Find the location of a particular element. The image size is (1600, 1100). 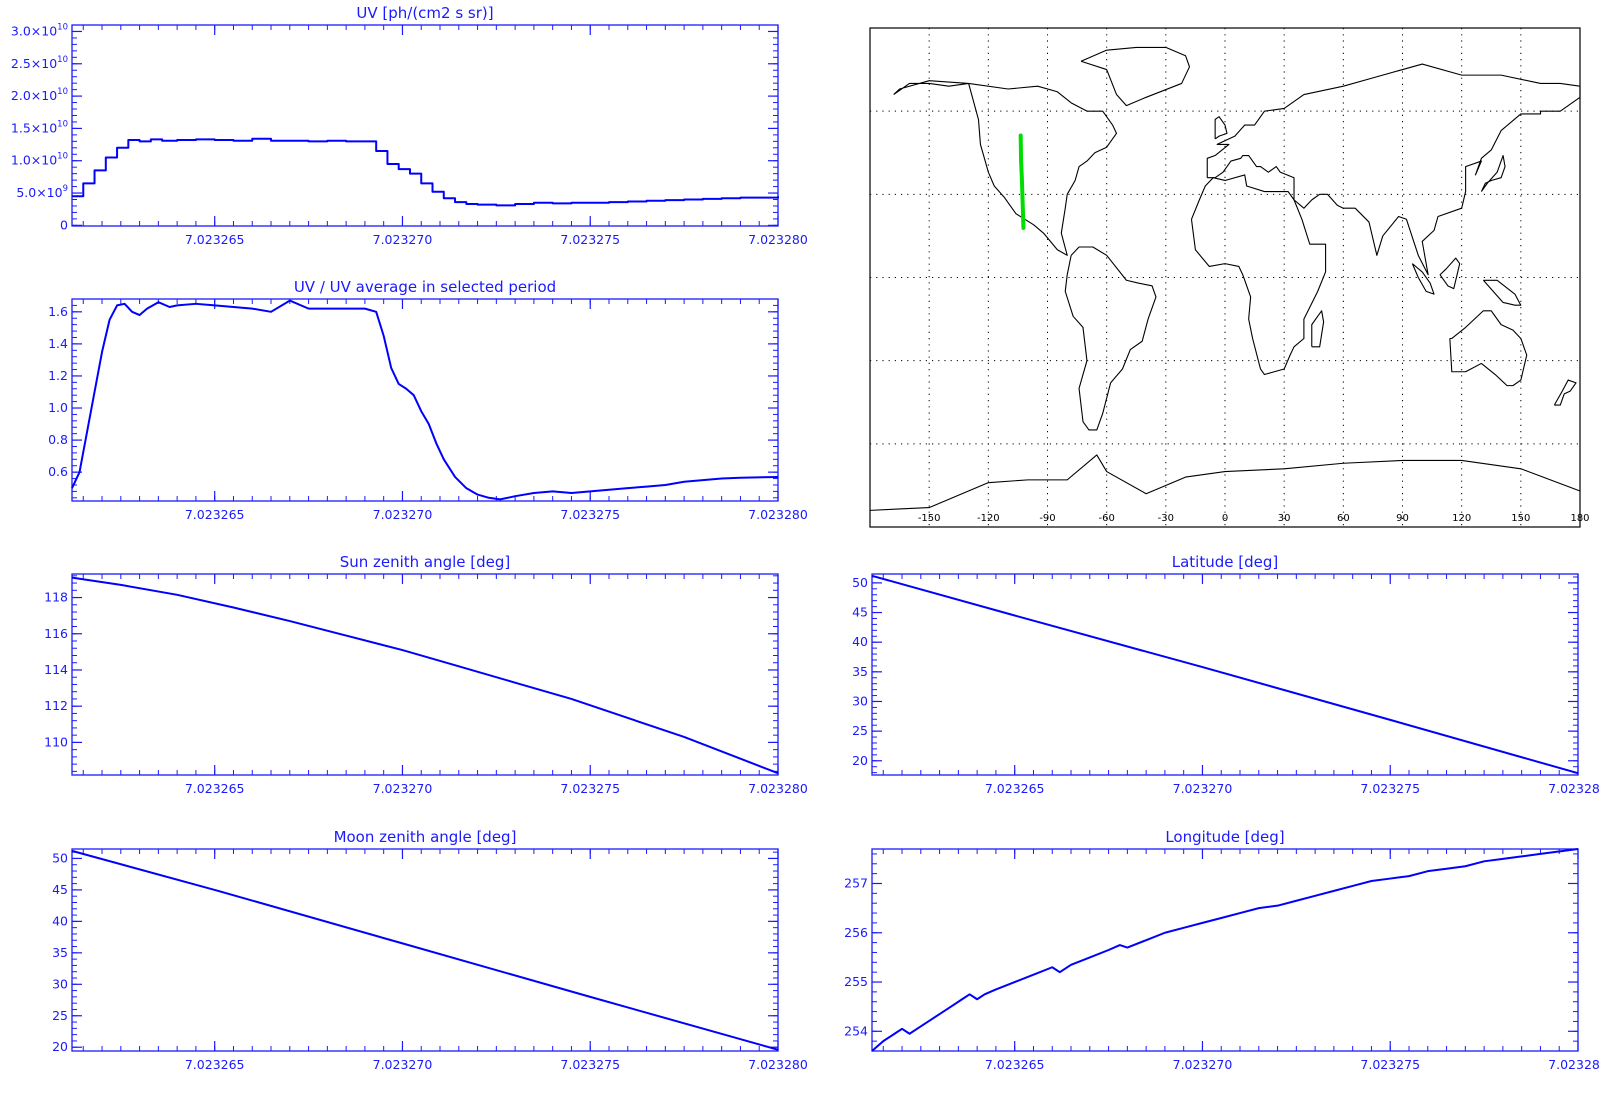

coastline-greenland is located at coordinates (1135, 76).